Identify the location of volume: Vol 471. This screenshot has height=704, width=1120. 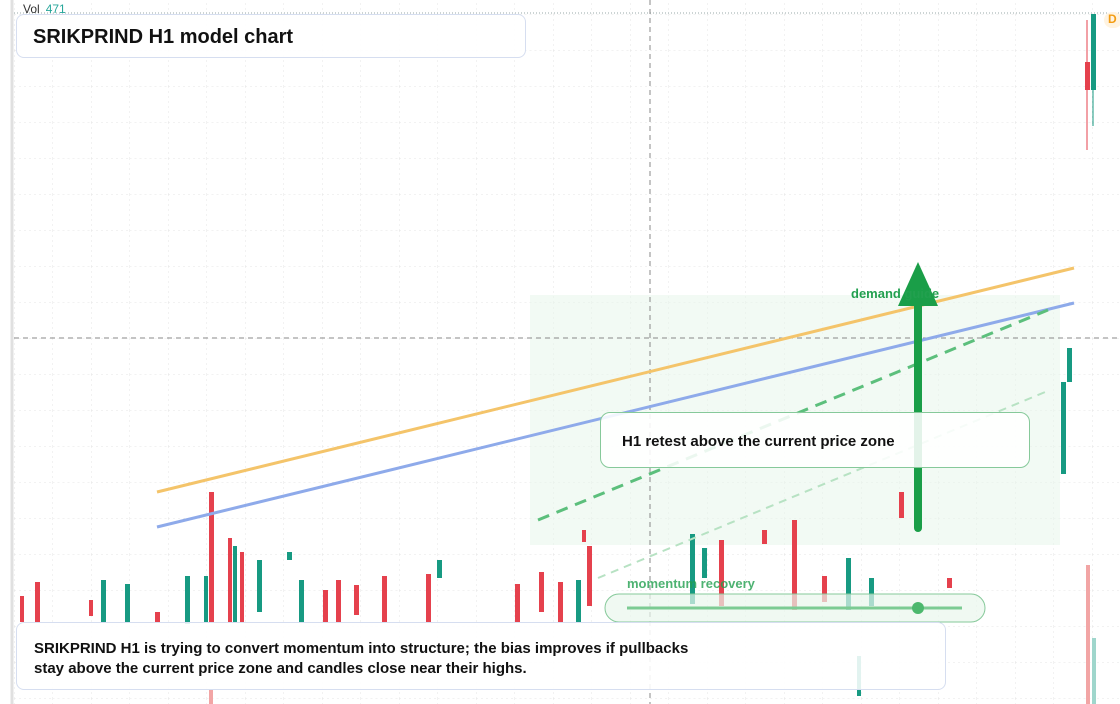
(44, 9).